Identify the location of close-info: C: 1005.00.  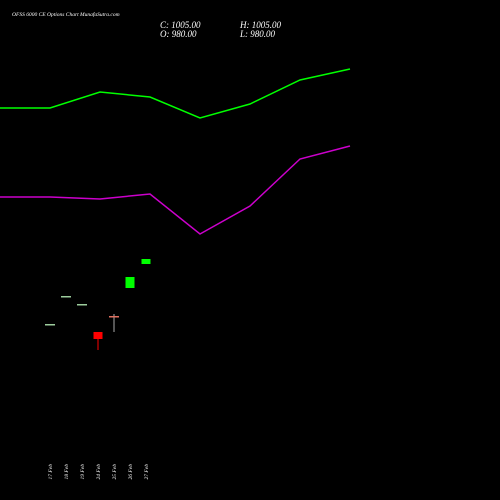
(180, 25).